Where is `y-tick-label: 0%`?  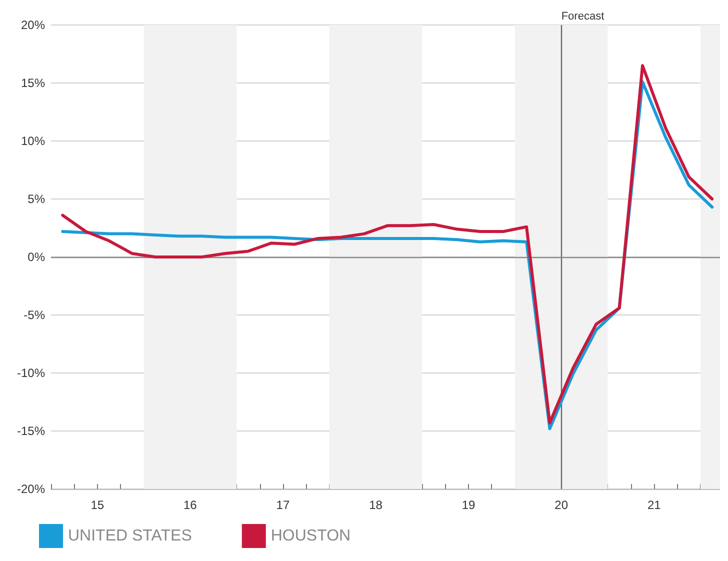
y-tick-label: 0% is located at coordinates (37, 257).